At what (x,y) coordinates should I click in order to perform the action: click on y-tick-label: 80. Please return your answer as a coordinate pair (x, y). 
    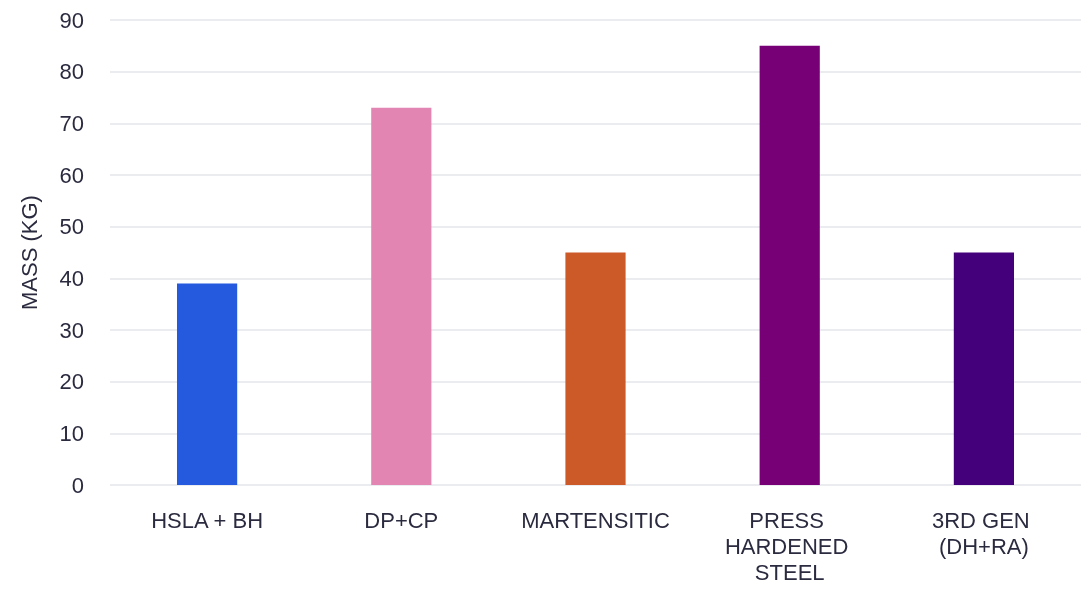
    Looking at the image, I should click on (71, 72).